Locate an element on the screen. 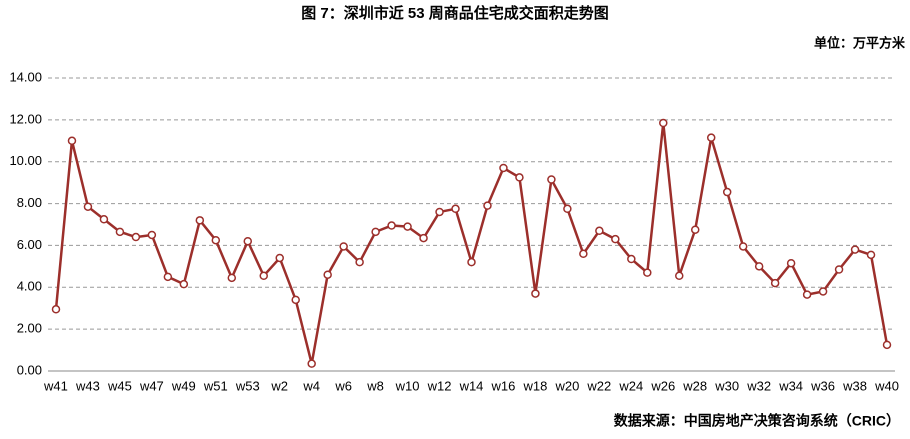  x-tick-label: w43 is located at coordinates (87, 385).